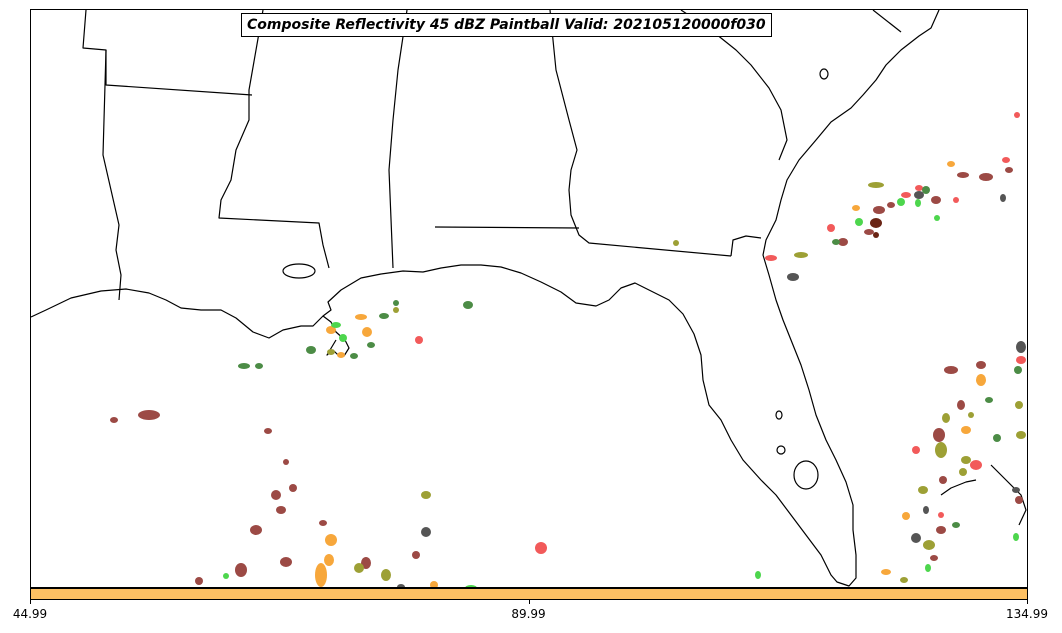  What do you see at coordinates (528, 614) in the screenshot?
I see `colorbar-tick-label: 89.99` at bounding box center [528, 614].